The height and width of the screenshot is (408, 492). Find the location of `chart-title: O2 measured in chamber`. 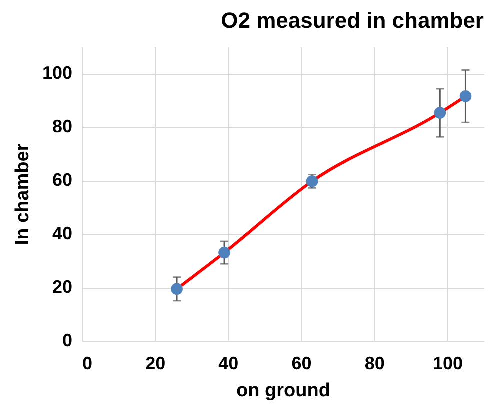

chart-title: O2 measured in chamber is located at coordinates (352, 20).